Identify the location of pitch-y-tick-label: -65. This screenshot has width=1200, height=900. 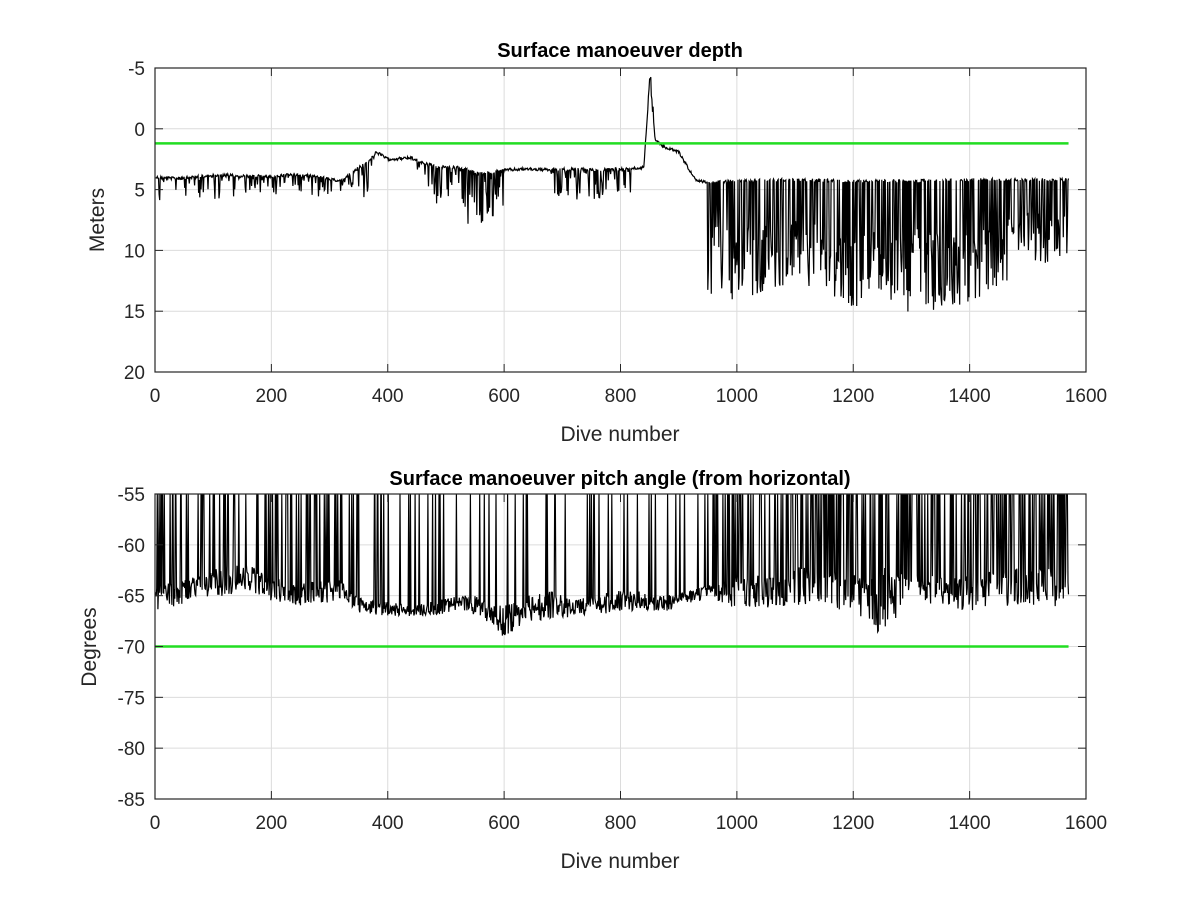
(131, 597).